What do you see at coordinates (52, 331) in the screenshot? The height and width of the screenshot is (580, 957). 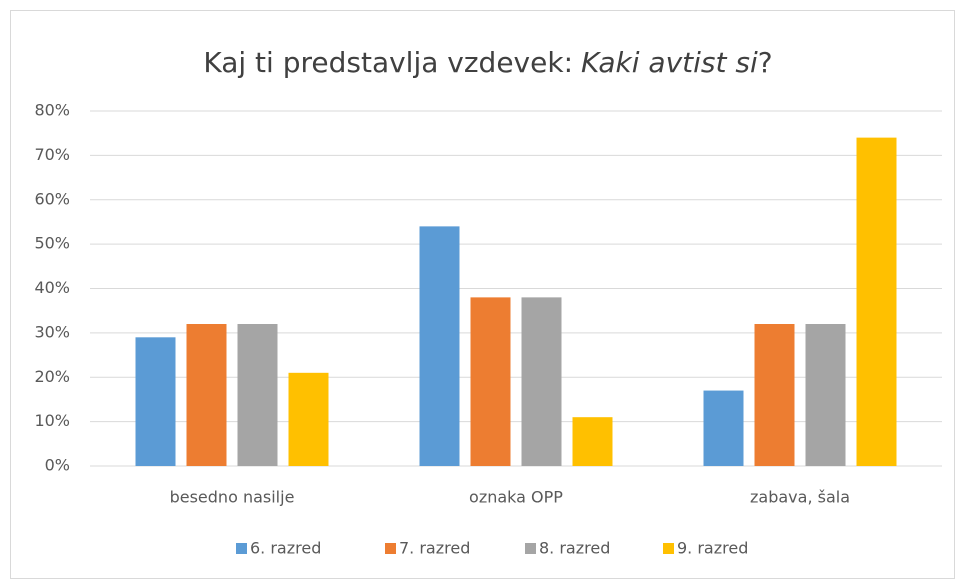 I see `y-tick-label: 30%` at bounding box center [52, 331].